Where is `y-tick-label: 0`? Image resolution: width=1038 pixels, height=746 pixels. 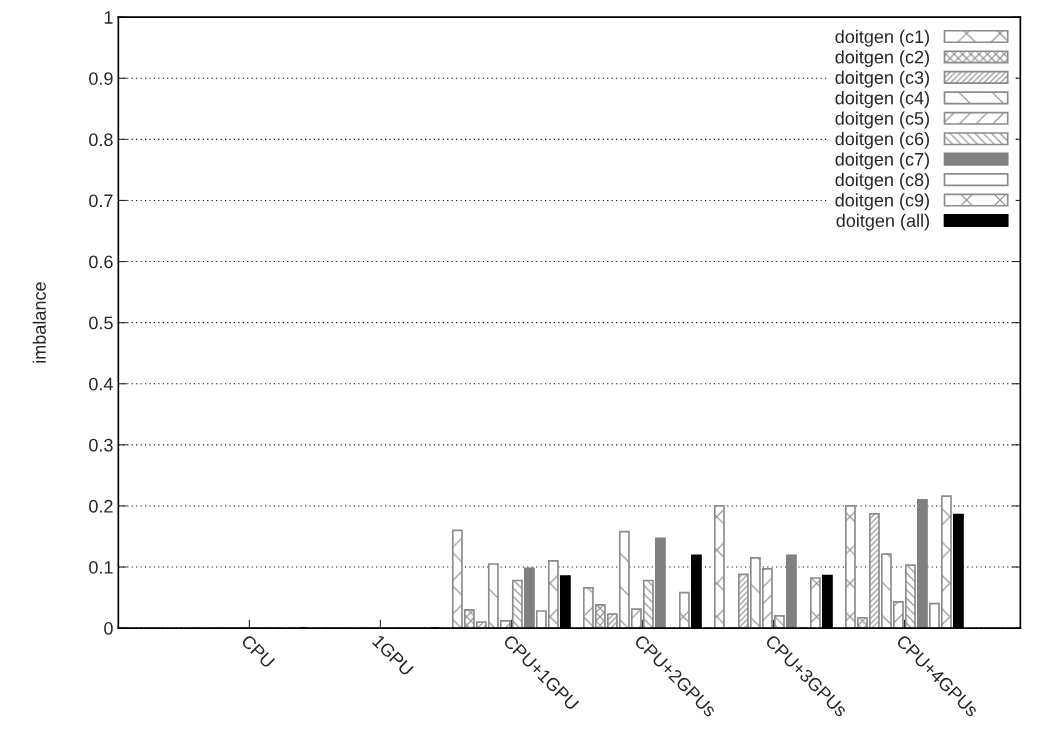 y-tick-label: 0 is located at coordinates (108, 628).